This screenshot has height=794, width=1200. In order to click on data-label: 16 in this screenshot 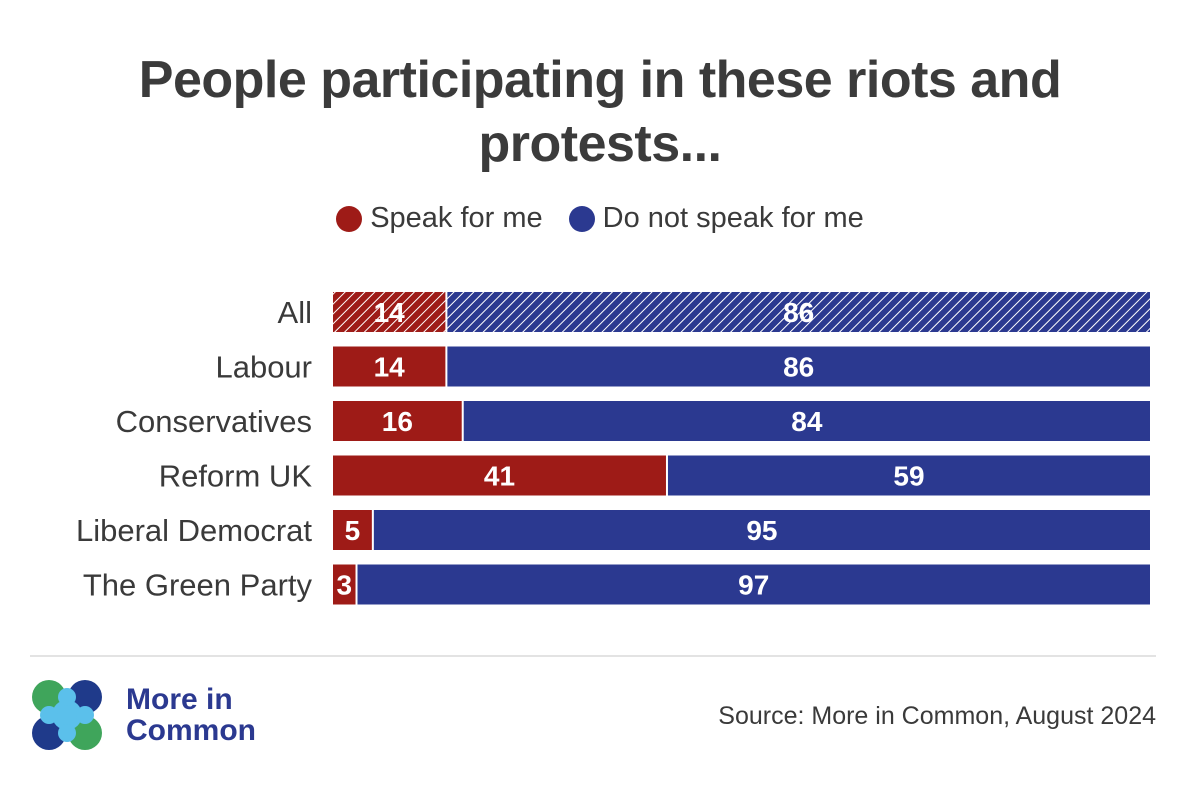, I will do `click(397, 421)`.